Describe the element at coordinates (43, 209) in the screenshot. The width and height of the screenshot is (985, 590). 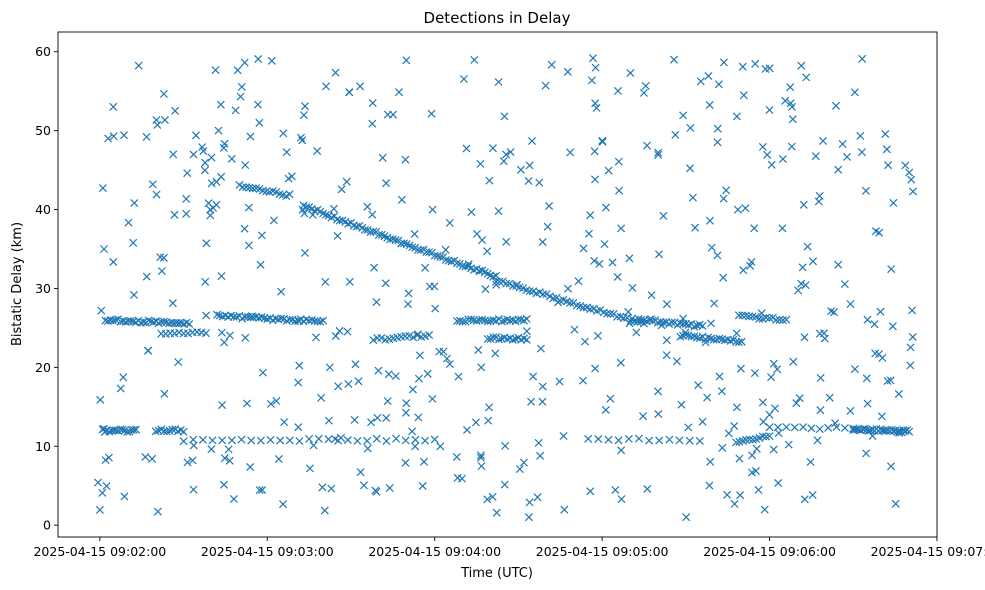
I see `y-tick-label: 40` at that location.